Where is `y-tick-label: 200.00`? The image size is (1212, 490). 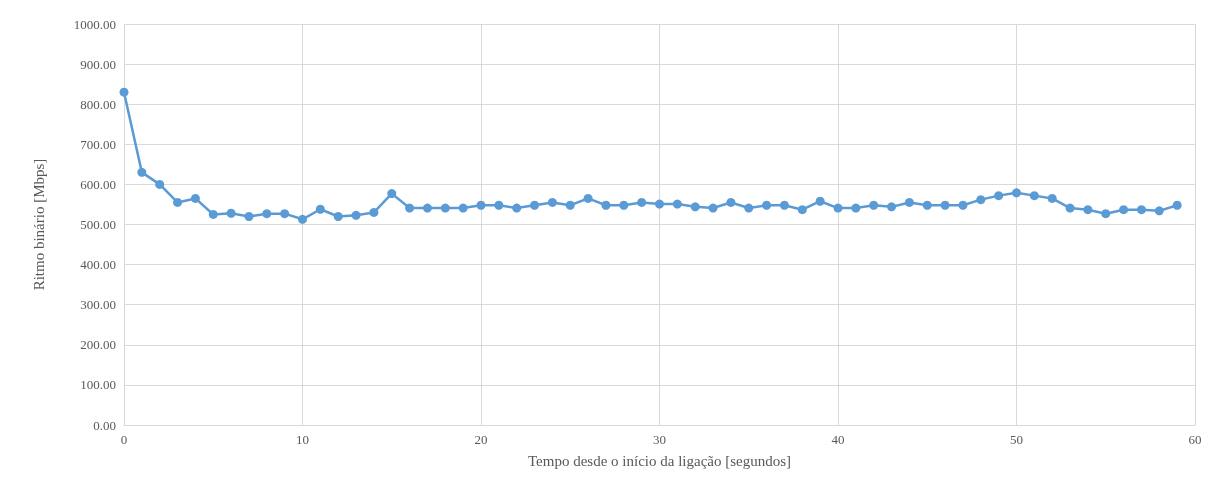 y-tick-label: 200.00 is located at coordinates (98, 345).